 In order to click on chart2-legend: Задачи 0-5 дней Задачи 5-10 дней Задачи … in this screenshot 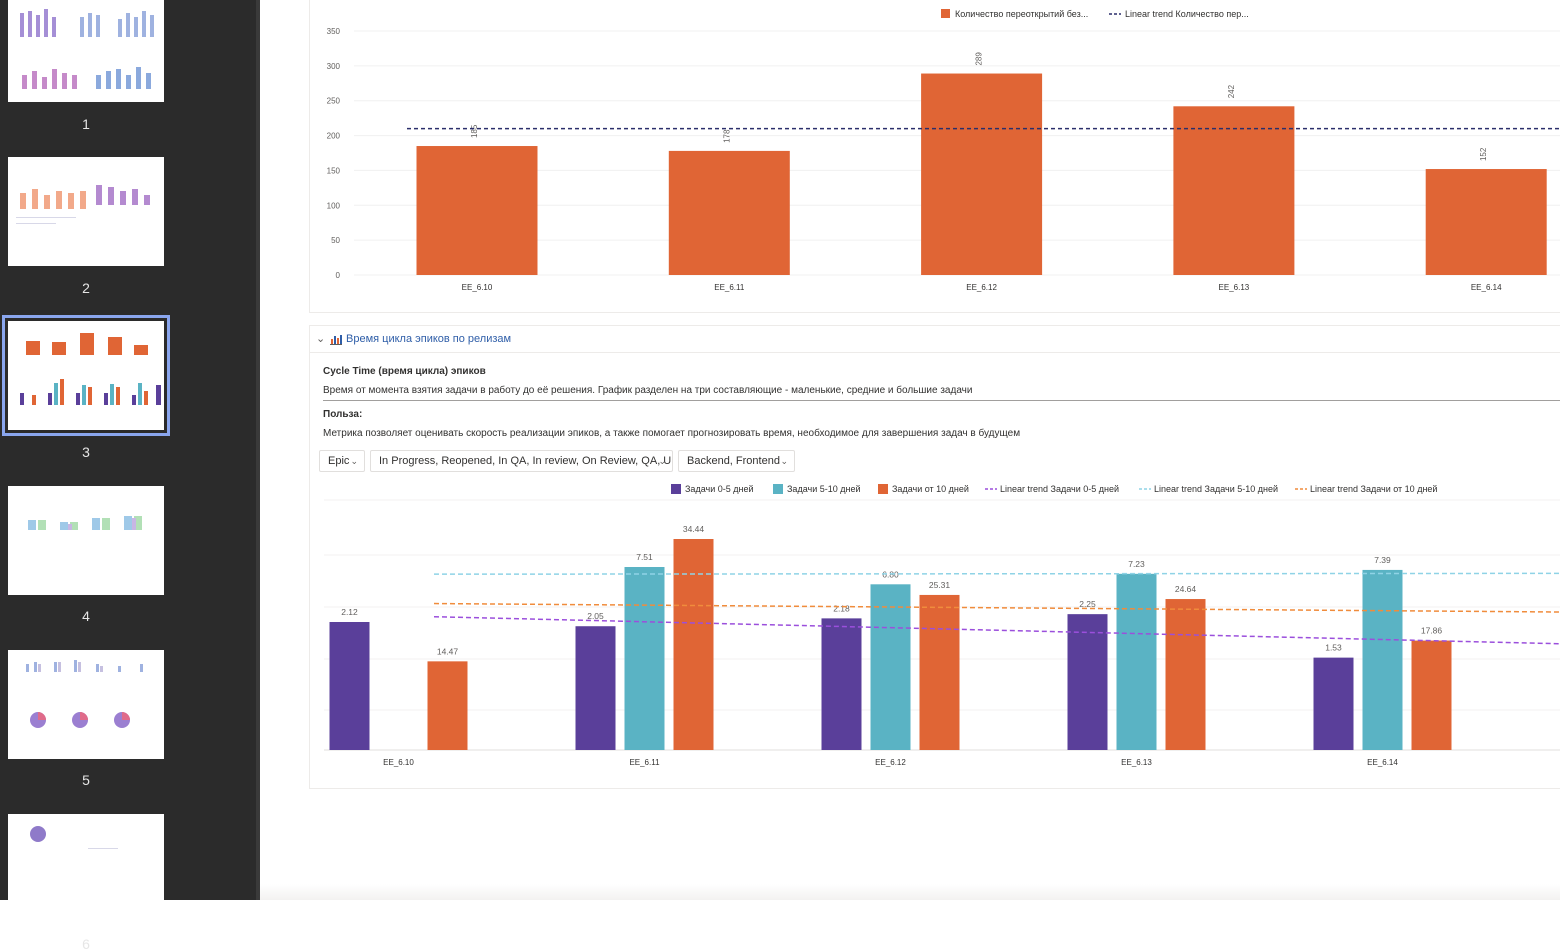, I will do `click(1054, 489)`.